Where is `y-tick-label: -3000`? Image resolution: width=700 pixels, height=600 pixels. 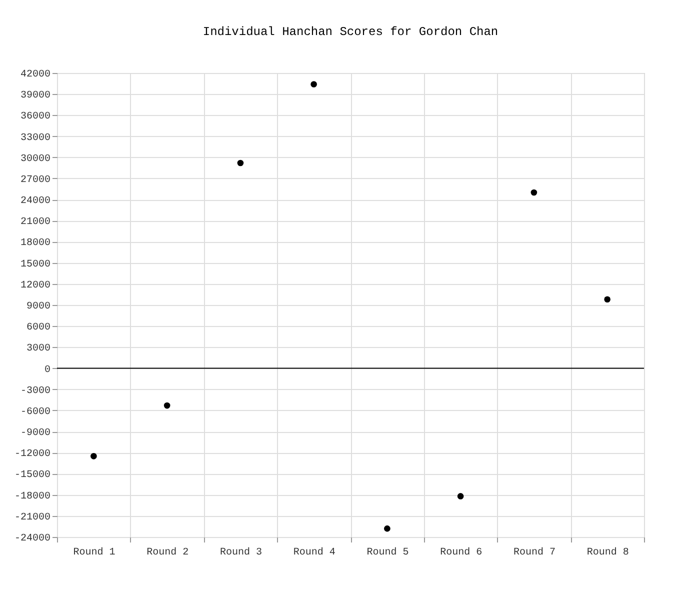 y-tick-label: -3000 is located at coordinates (35, 391).